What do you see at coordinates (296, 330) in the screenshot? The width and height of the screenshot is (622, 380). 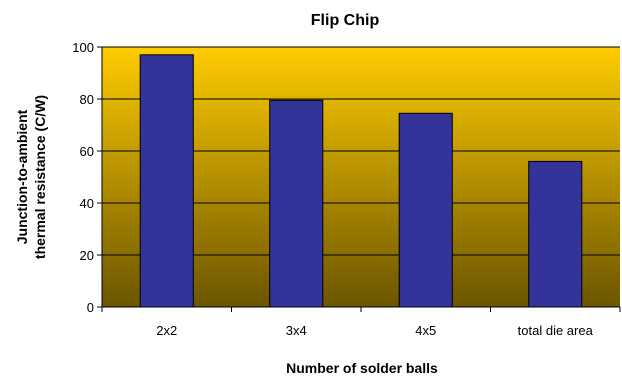 I see `x-tick-label: 3x4` at bounding box center [296, 330].